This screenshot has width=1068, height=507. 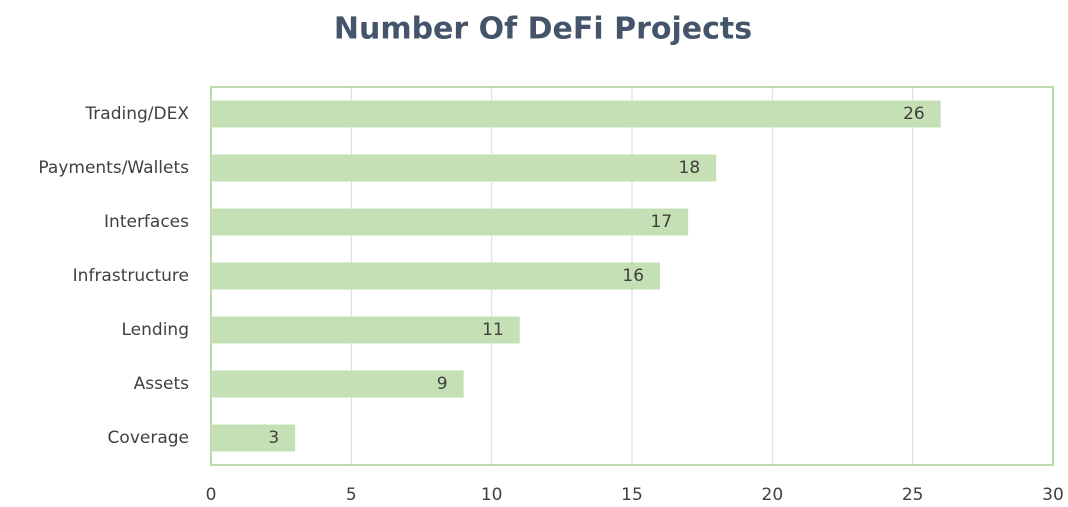 What do you see at coordinates (146, 222) in the screenshot?
I see `y-tick-label: Interfaces` at bounding box center [146, 222].